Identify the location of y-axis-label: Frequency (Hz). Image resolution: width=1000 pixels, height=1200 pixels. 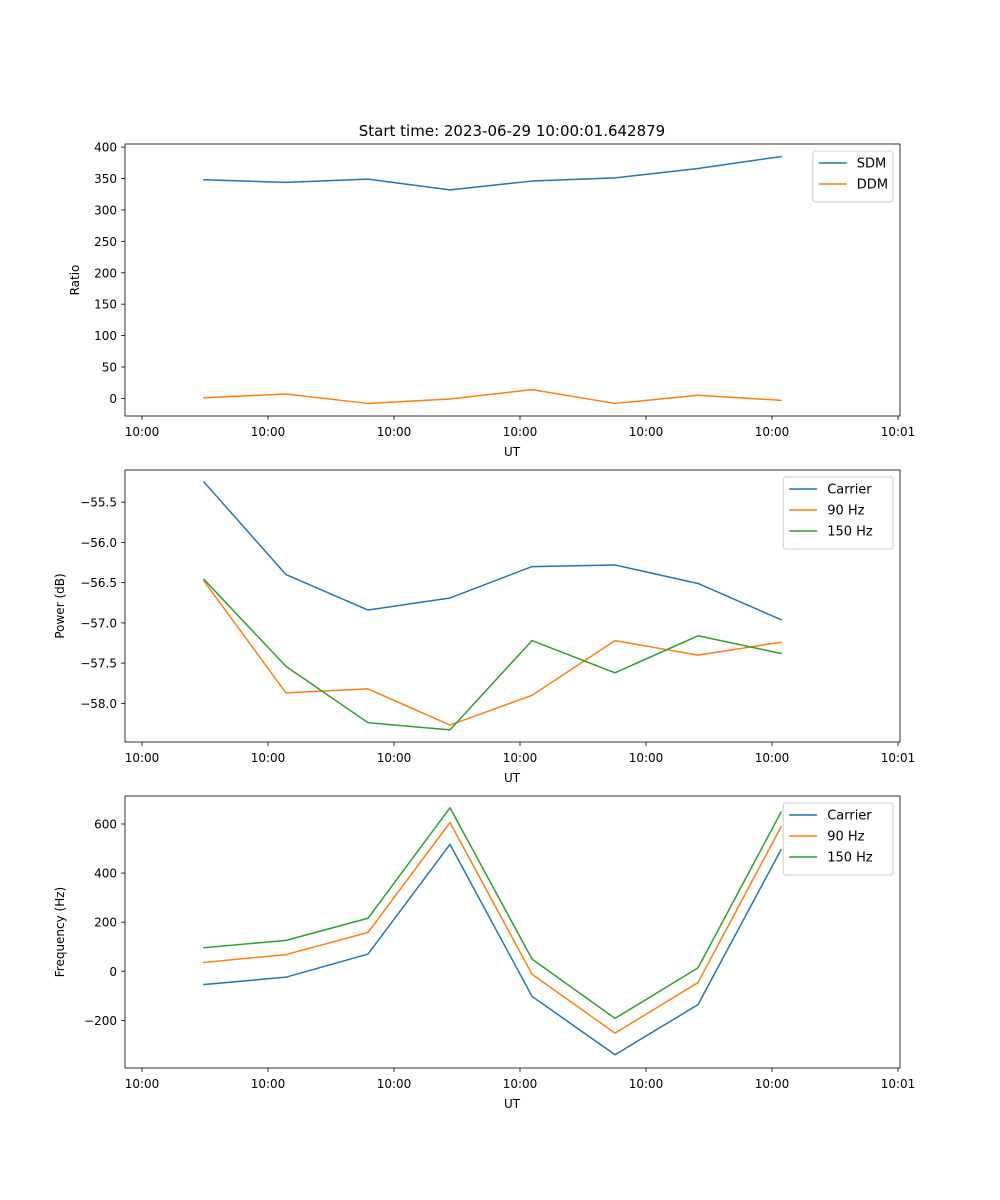
(60, 932).